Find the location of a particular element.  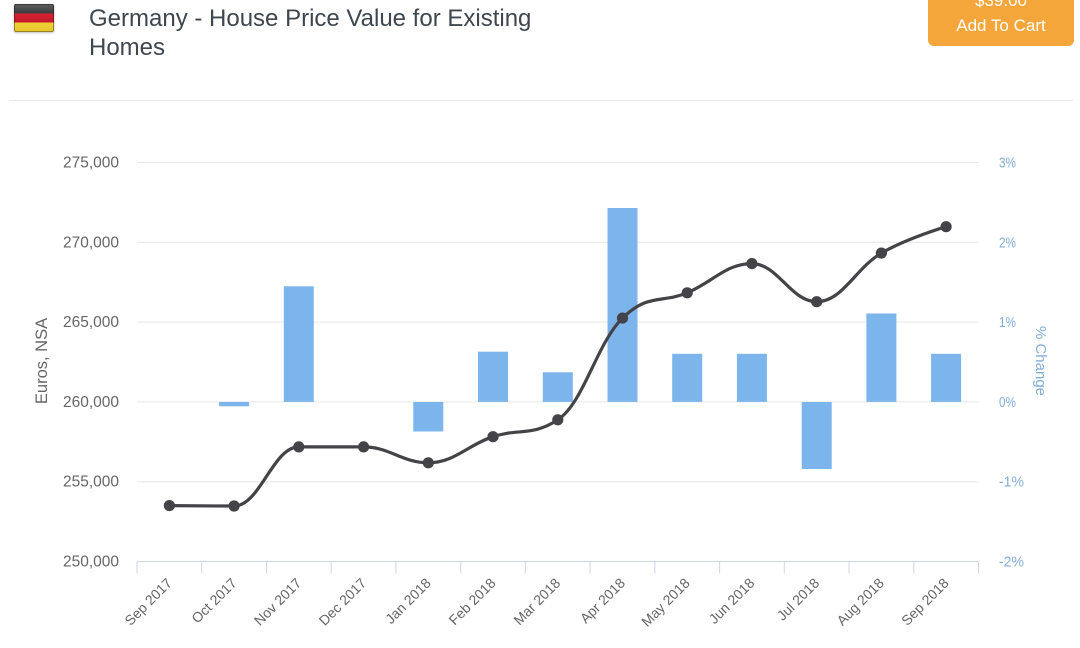

svg-text: Apr 2018 is located at coordinates (603, 601).